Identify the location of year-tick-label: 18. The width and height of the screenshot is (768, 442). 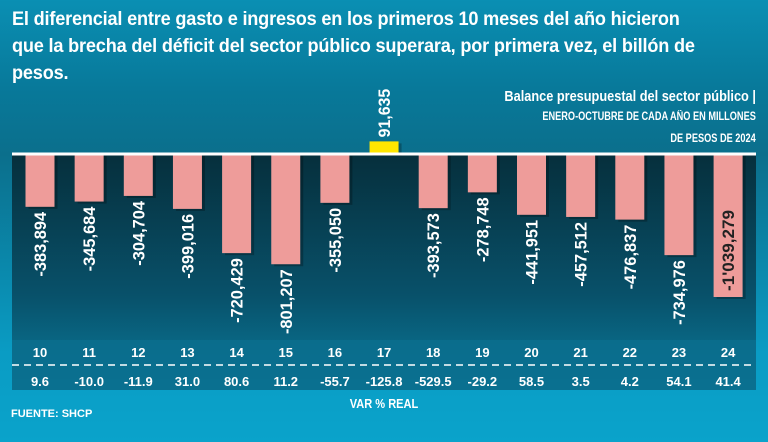
(433, 352).